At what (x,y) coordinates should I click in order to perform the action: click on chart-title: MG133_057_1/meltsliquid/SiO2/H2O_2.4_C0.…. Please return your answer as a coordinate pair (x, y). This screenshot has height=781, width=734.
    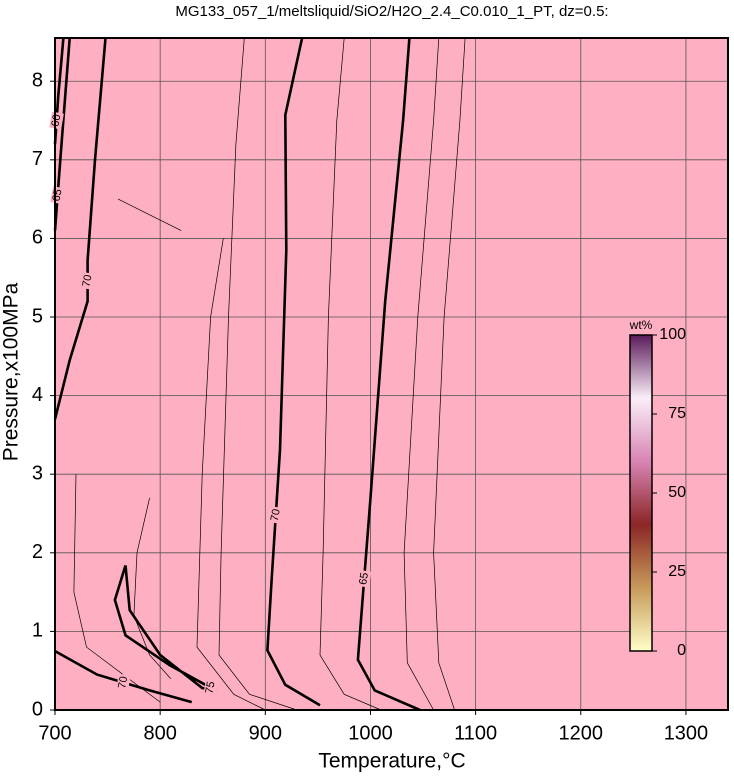
    Looking at the image, I should click on (391, 11).